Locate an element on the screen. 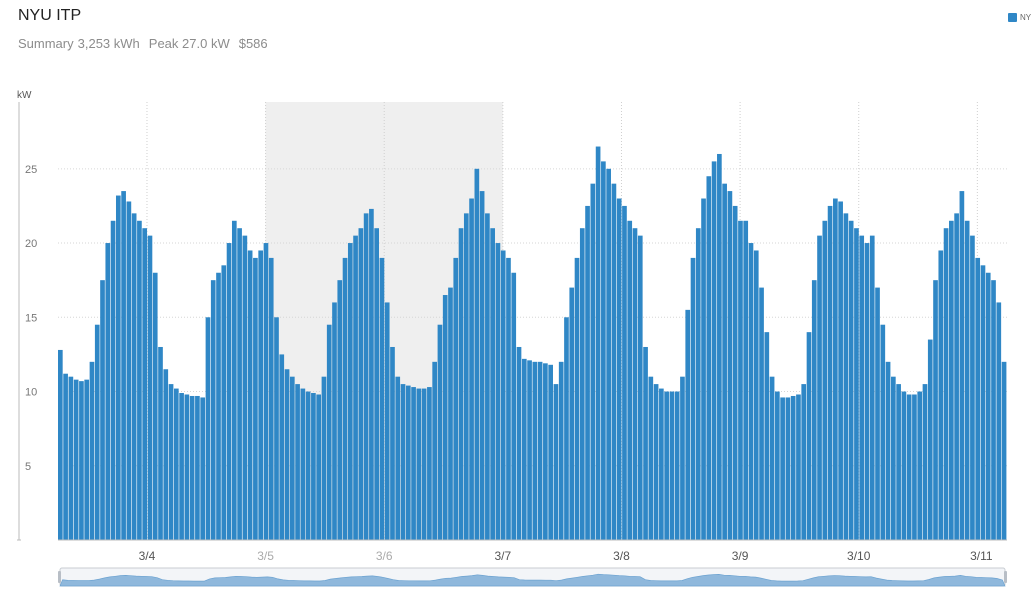 This screenshot has width=1031, height=604. legend-item: NYU ITP is located at coordinates (1019, 17).